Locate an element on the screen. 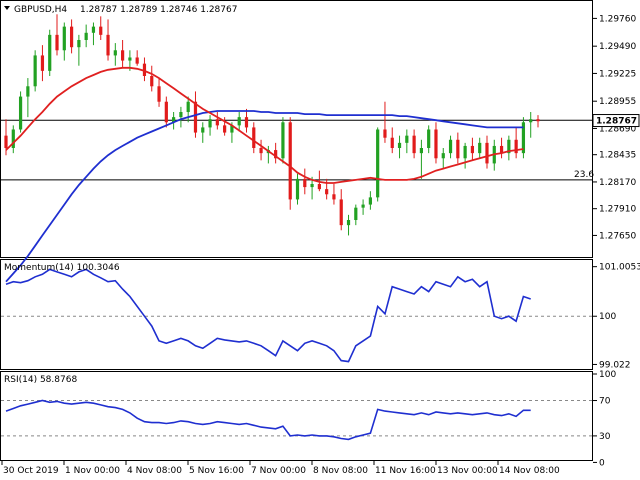  current-price-tag-box is located at coordinates (616, 121).